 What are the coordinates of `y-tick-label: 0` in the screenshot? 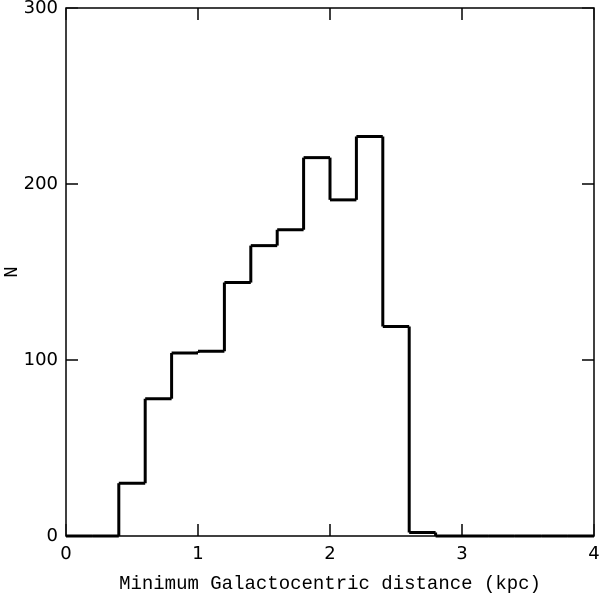 It's located at (52, 535).